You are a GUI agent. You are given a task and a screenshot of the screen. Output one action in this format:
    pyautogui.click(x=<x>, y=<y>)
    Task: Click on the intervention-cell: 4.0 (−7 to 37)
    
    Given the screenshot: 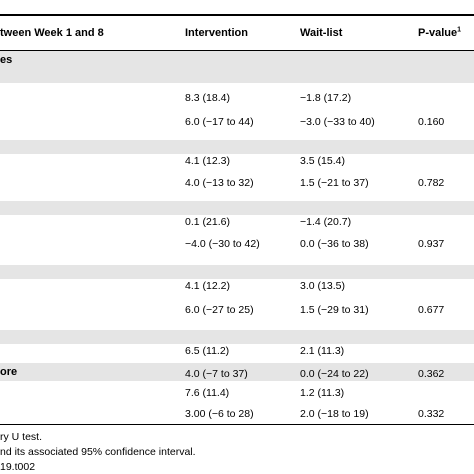 What is the action you would take?
    pyautogui.click(x=216, y=374)
    